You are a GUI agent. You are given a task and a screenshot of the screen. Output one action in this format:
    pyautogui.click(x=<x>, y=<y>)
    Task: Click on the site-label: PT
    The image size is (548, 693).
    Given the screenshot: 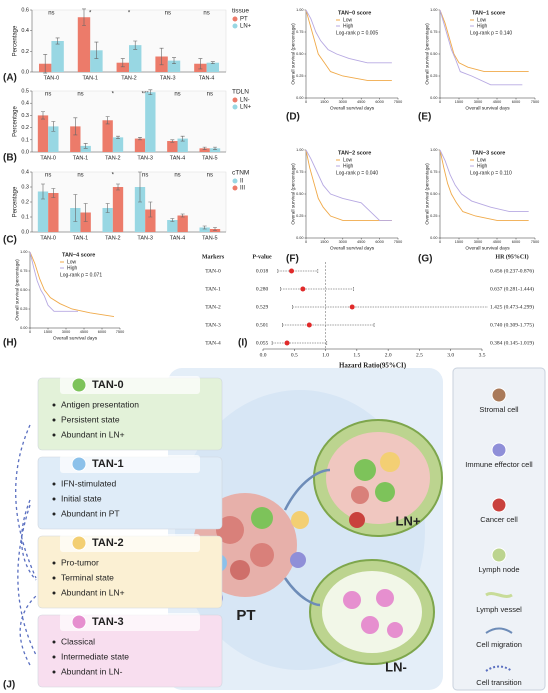 What is the action you would take?
    pyautogui.click(x=245, y=615)
    